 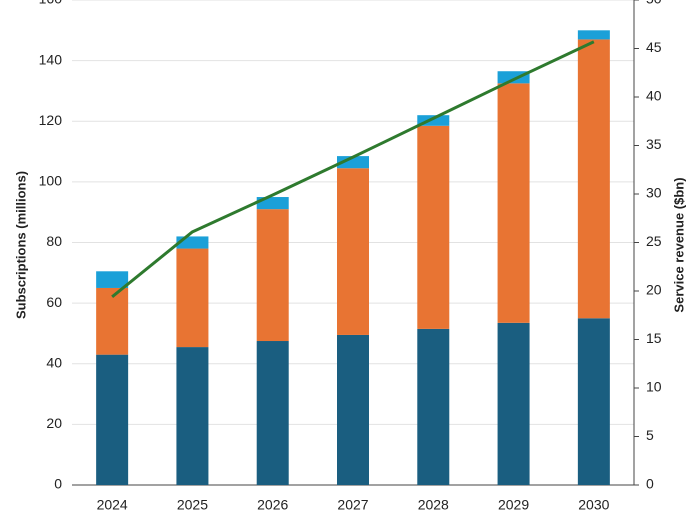 I want to click on y2-axis-title: Service revenue ($bn), so click(x=678, y=244).